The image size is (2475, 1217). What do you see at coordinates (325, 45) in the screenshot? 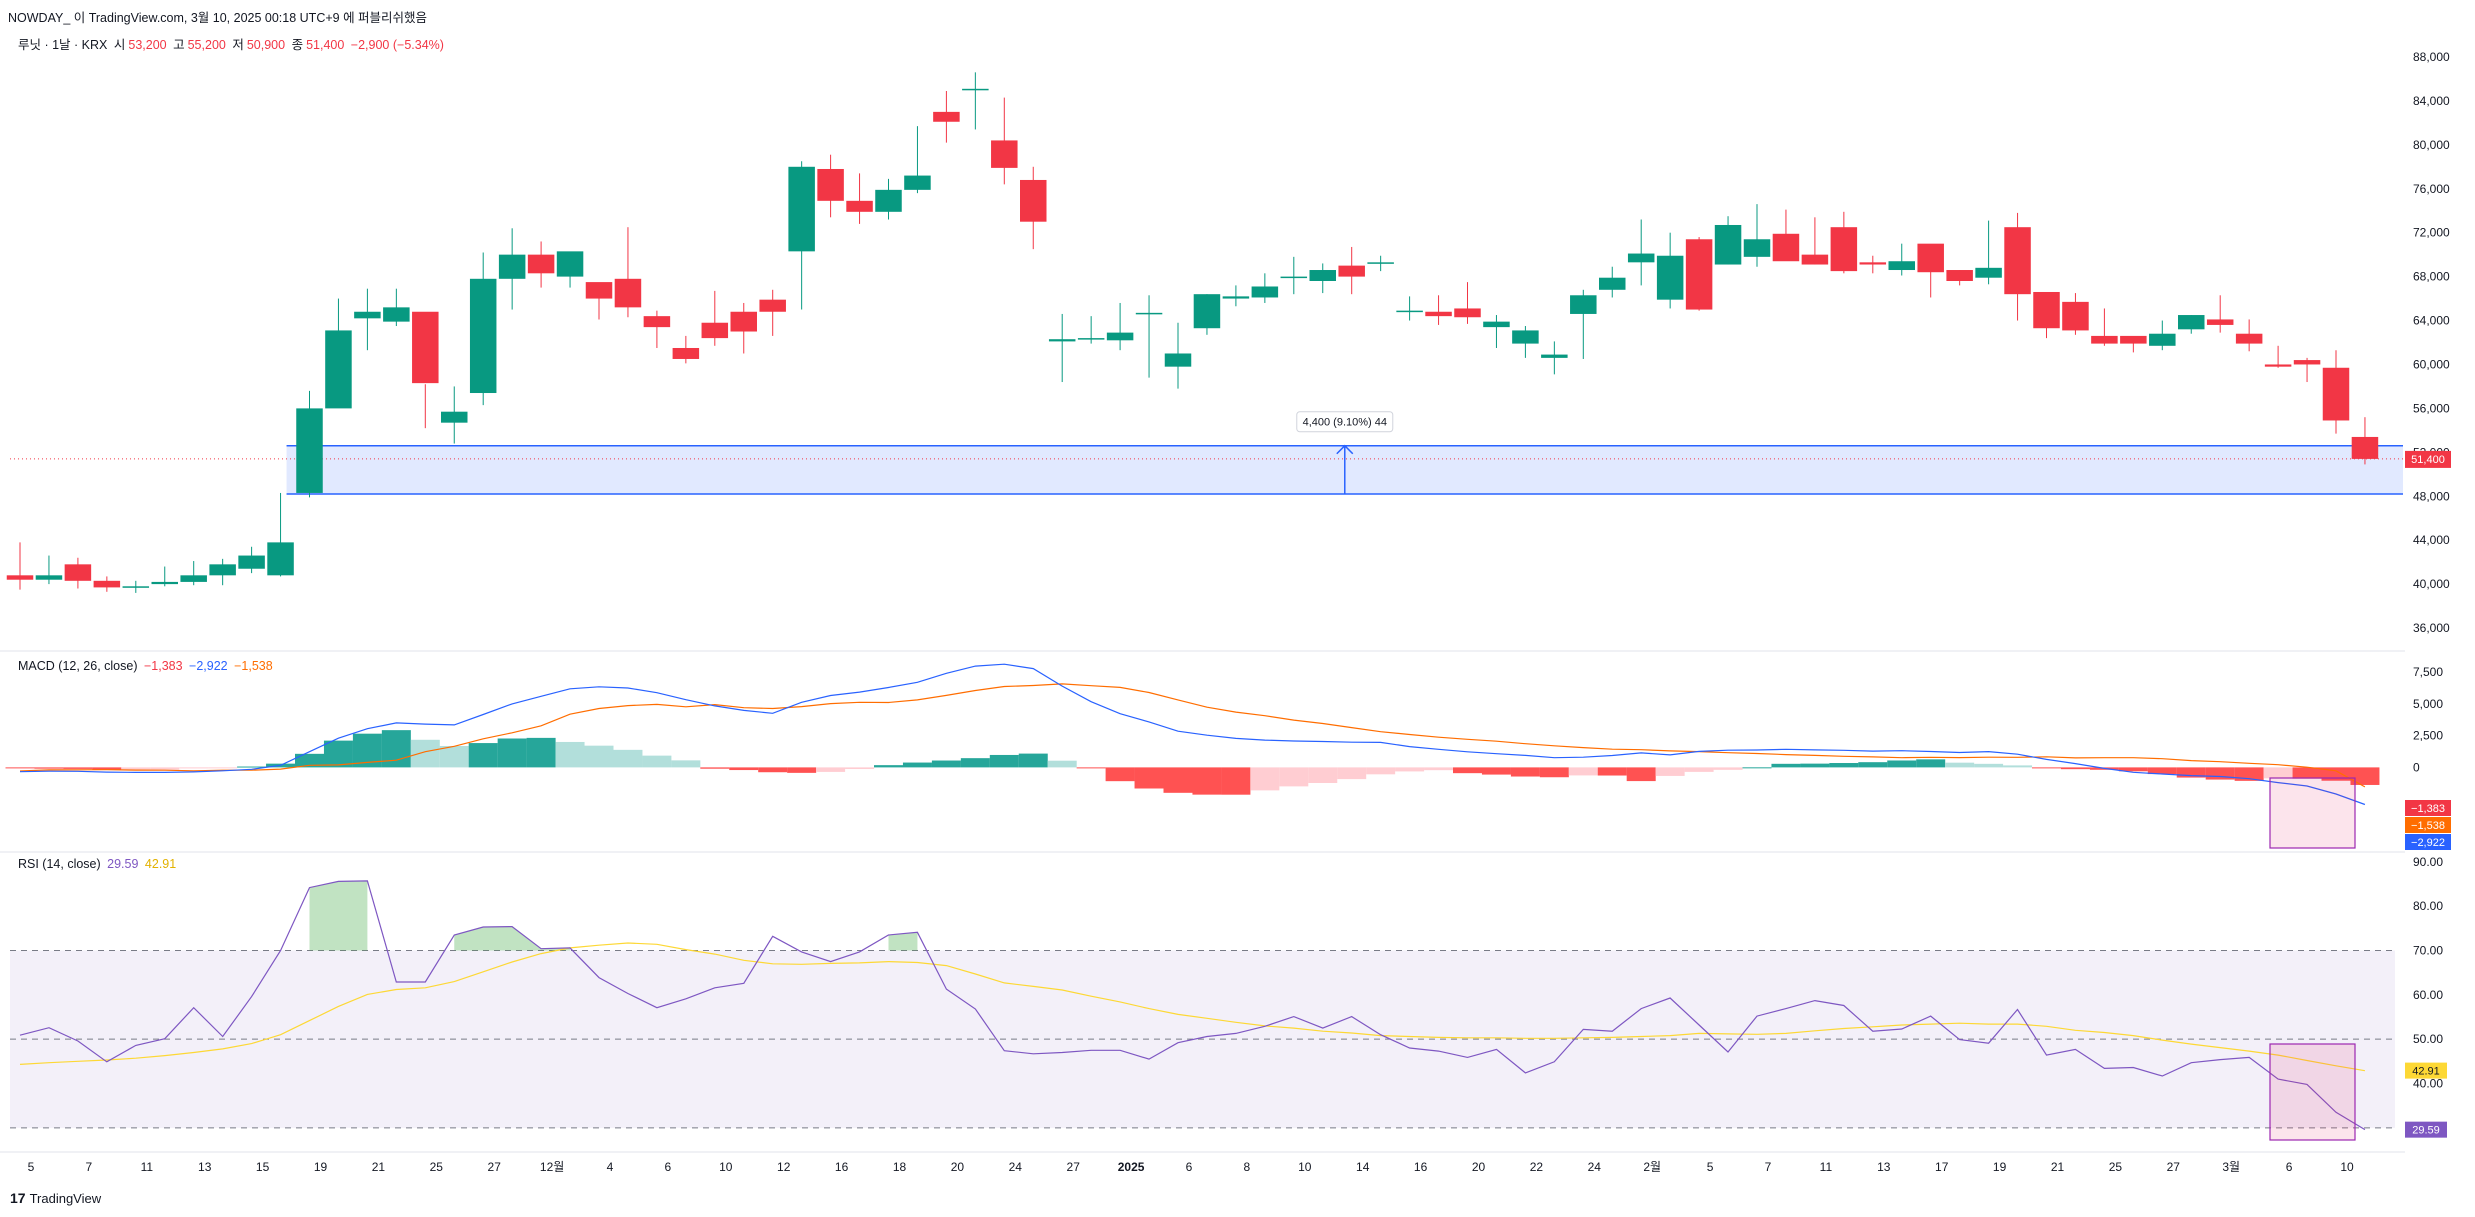
I see `close-value: 51,400` at bounding box center [325, 45].